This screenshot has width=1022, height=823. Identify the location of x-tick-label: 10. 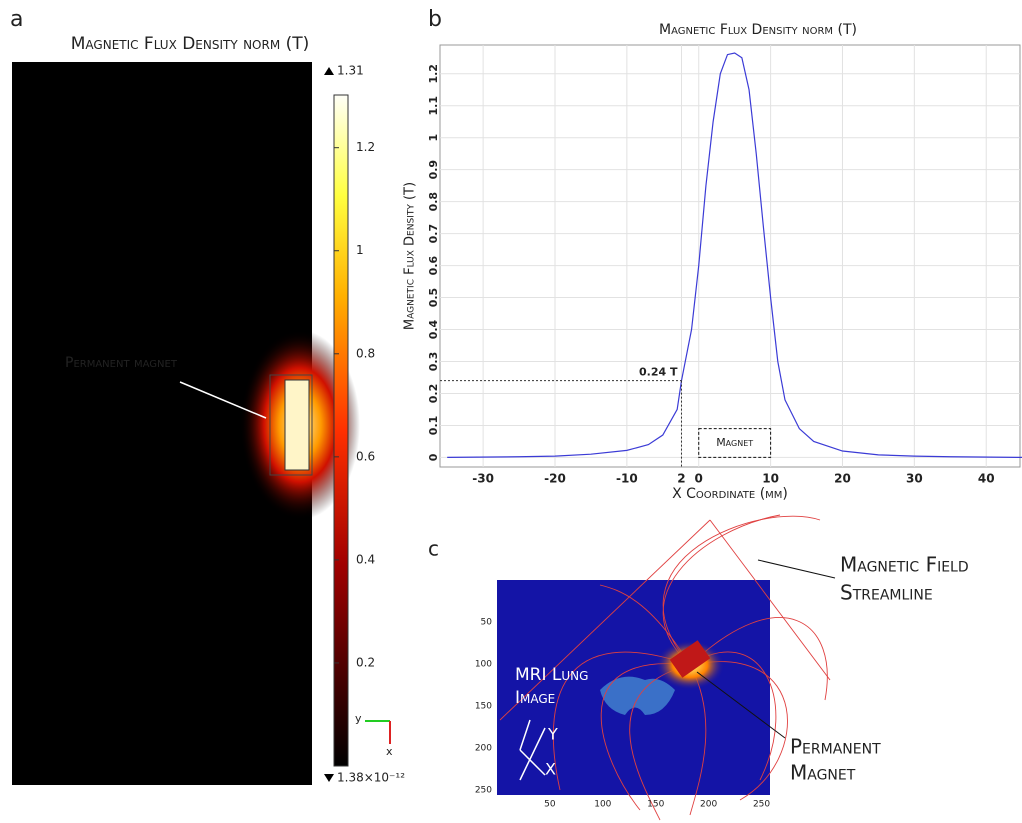
(770, 479).